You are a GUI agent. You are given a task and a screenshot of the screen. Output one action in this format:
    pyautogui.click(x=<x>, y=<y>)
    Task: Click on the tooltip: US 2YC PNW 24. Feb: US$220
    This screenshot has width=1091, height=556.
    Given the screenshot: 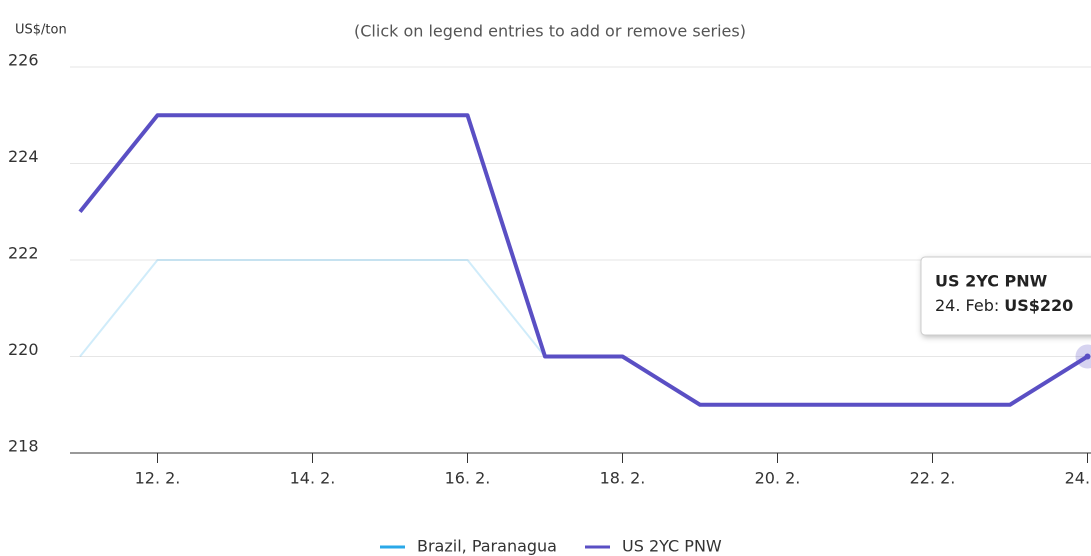 What is the action you would take?
    pyautogui.click(x=1005, y=296)
    